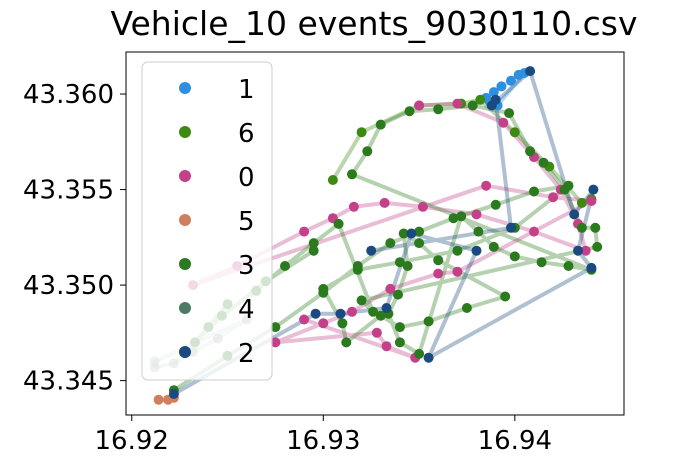 The width and height of the screenshot is (677, 465). I want to click on legend-label-3: 3, so click(246, 266).